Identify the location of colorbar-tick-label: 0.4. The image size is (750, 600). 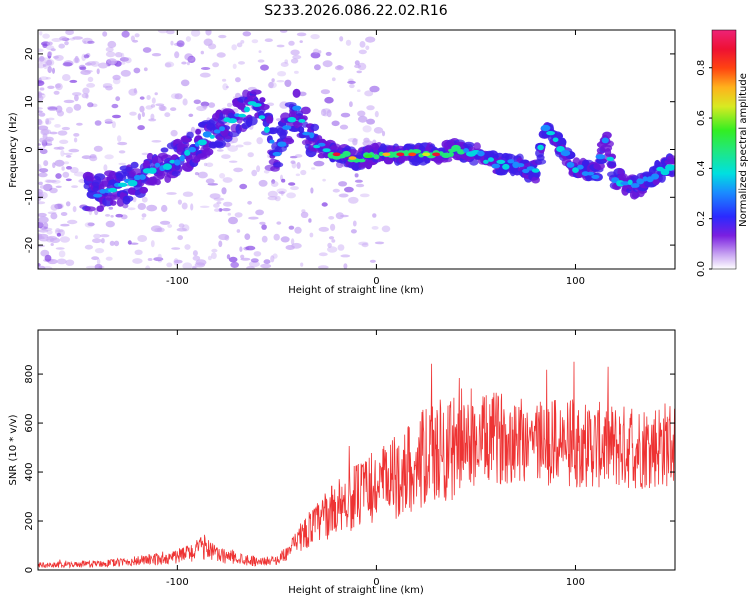
(701, 168).